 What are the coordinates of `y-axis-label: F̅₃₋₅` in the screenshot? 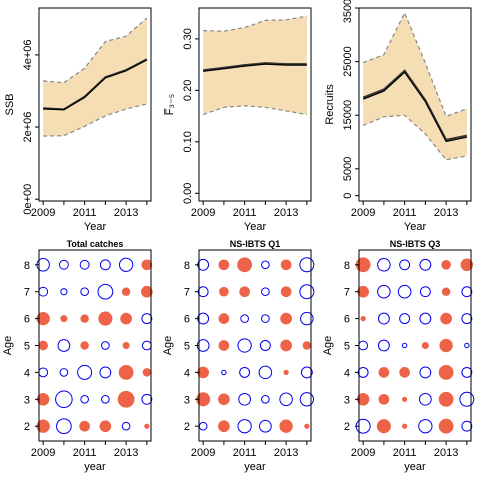 It's located at (170, 105).